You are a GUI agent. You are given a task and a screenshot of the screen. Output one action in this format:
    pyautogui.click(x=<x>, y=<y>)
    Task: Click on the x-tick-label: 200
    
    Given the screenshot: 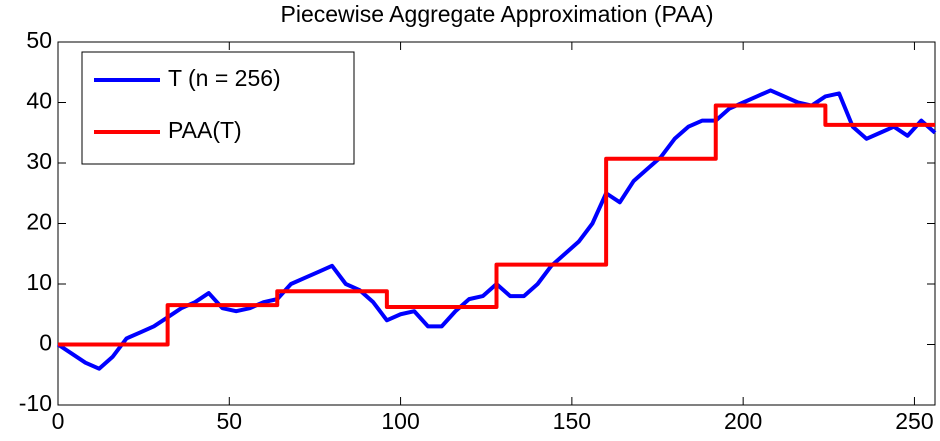 What is the action you would take?
    pyautogui.click(x=743, y=421)
    